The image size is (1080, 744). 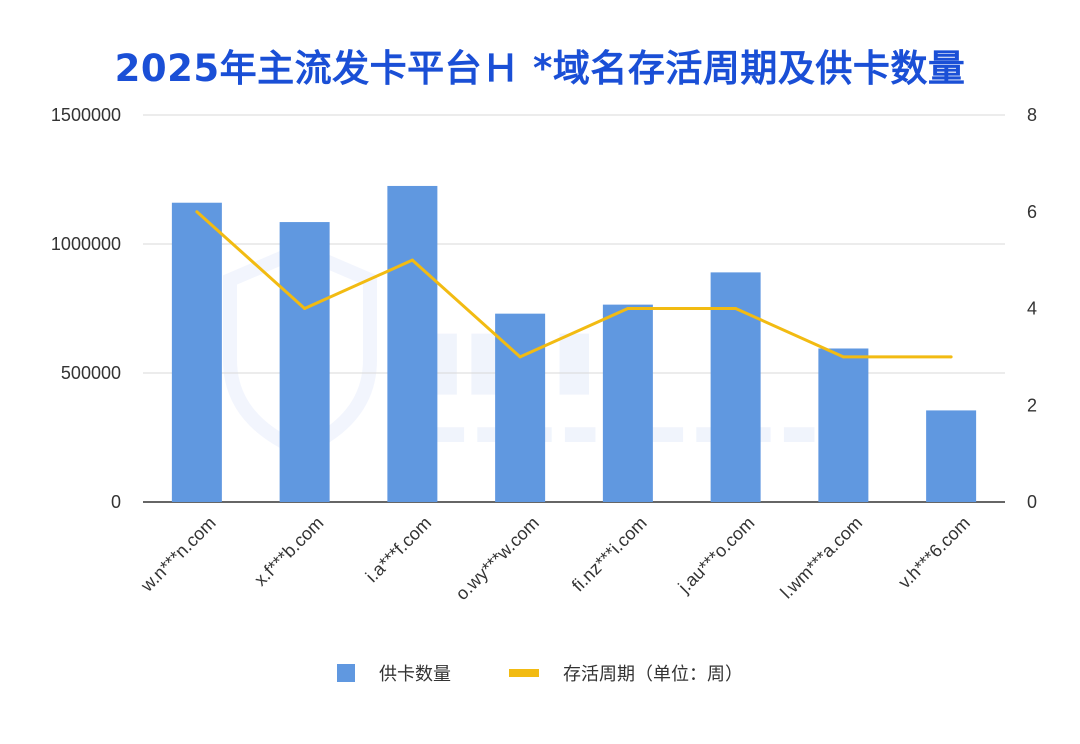 I want to click on y-left-tick-label: 500000, so click(x=91, y=373).